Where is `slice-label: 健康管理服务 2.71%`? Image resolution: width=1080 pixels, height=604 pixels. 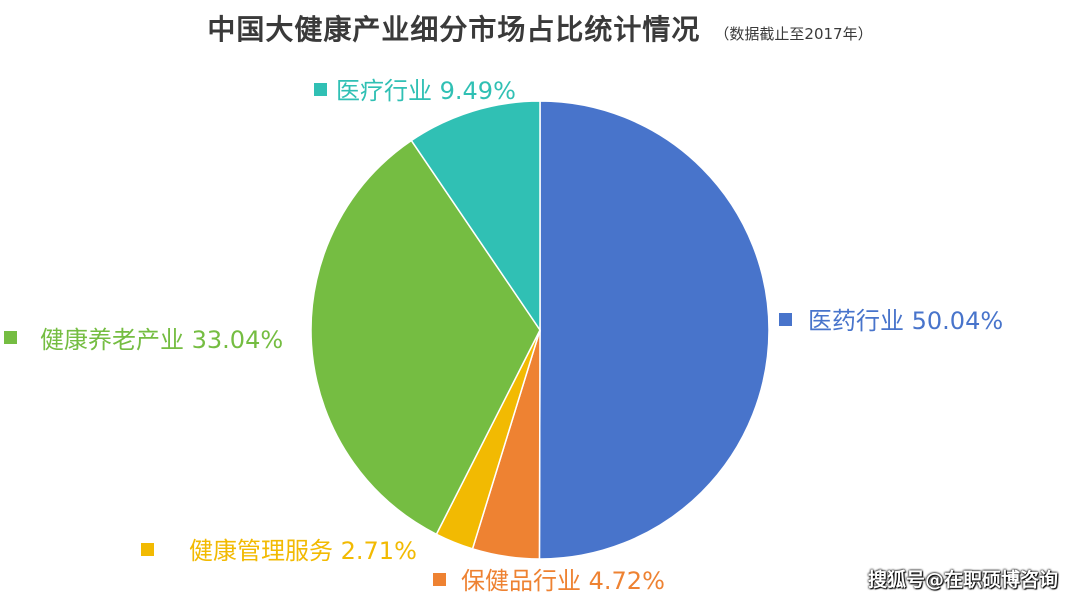 slice-label: 健康管理服务 2.71% is located at coordinates (303, 551).